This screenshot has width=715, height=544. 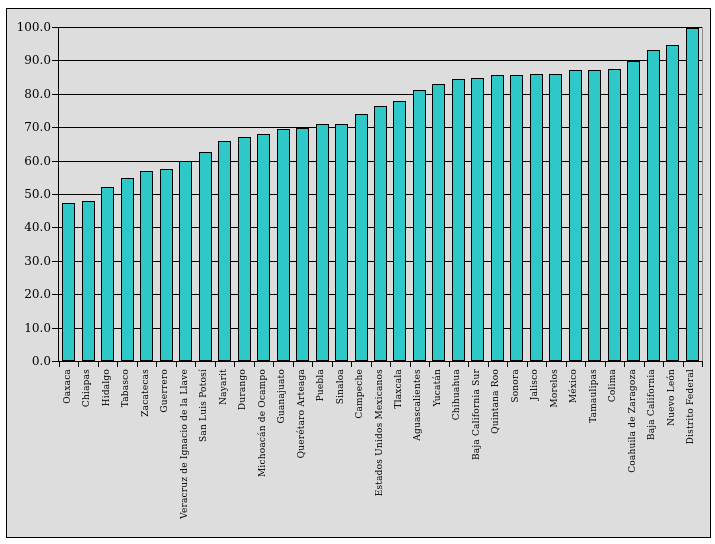 I want to click on x-axis-category-label: Coahuila de Zaragoza, so click(x=633, y=421).